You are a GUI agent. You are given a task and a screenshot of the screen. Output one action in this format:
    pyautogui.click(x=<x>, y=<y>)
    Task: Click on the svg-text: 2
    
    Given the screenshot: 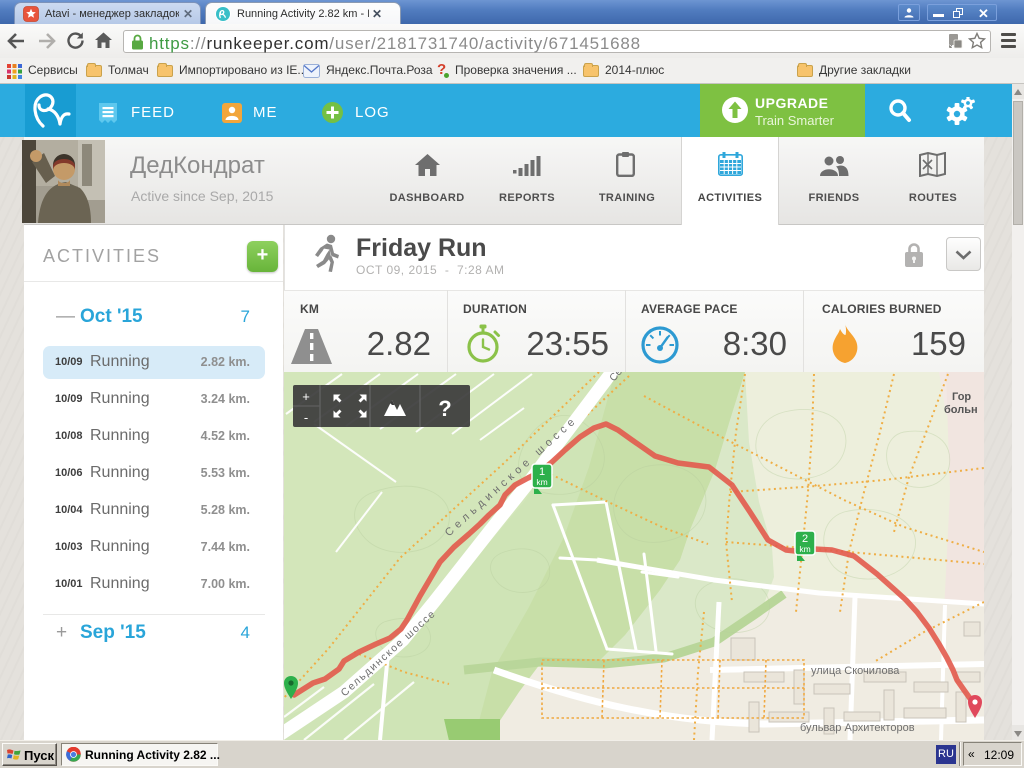 What is the action you would take?
    pyautogui.click(x=805, y=539)
    